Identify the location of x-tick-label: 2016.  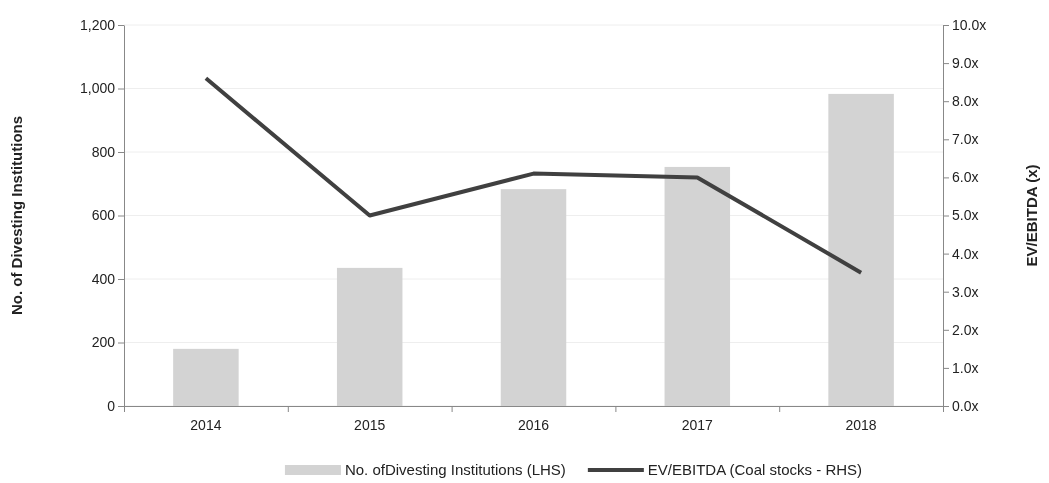
(533, 425).